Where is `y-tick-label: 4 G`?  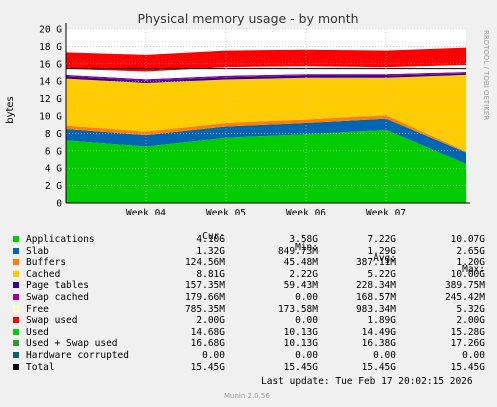
y-tick-label: 4 G is located at coordinates (53, 169).